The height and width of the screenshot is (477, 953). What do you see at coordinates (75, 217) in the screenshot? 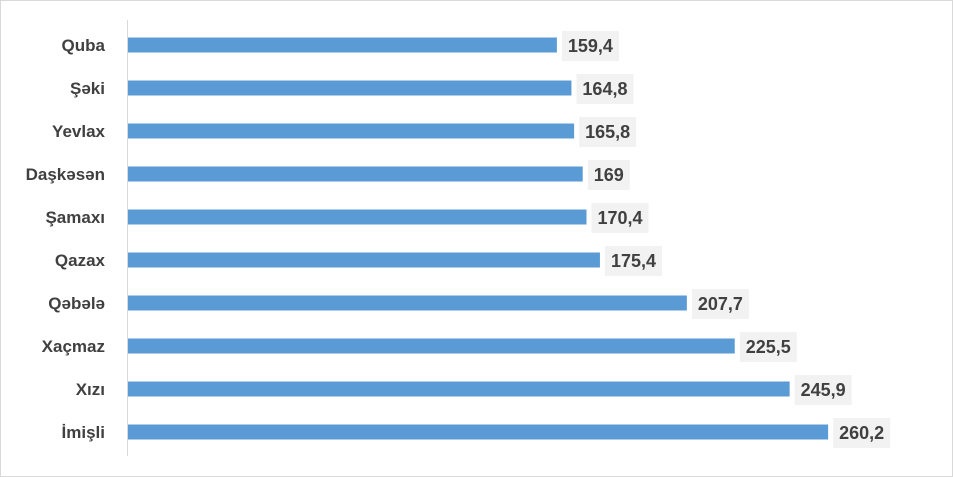
I see `category-label: Şamaxı` at bounding box center [75, 217].